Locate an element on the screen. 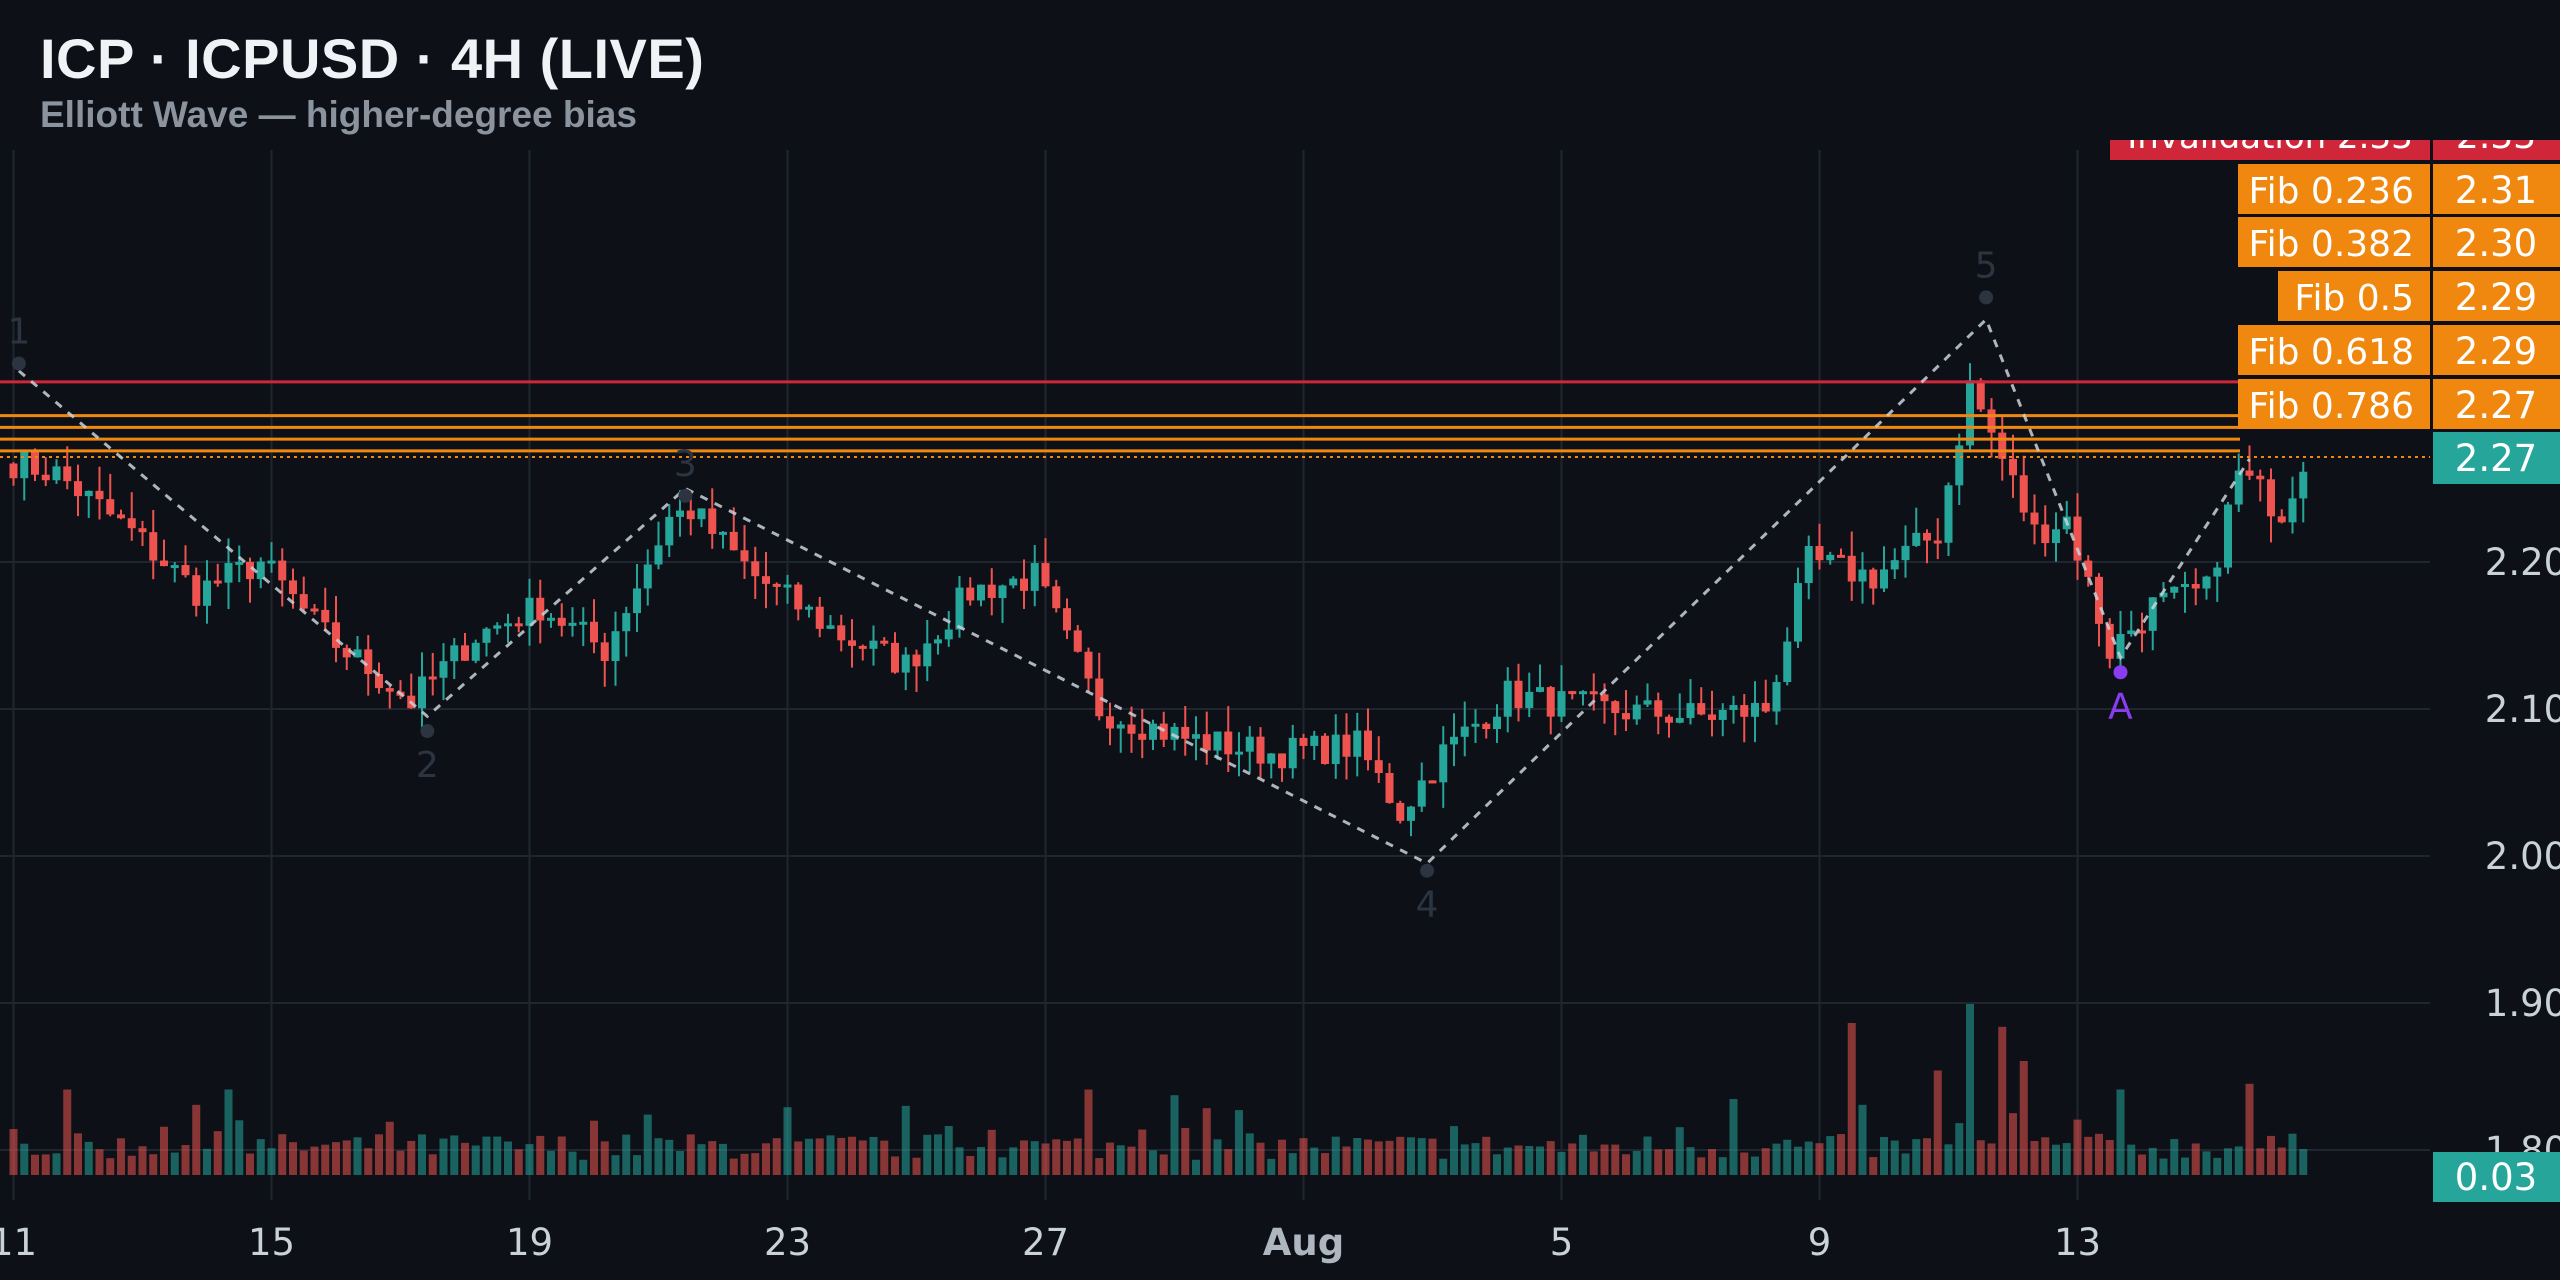 This screenshot has width=2560, height=1280. time-axis-label: 19 is located at coordinates (529, 1242).